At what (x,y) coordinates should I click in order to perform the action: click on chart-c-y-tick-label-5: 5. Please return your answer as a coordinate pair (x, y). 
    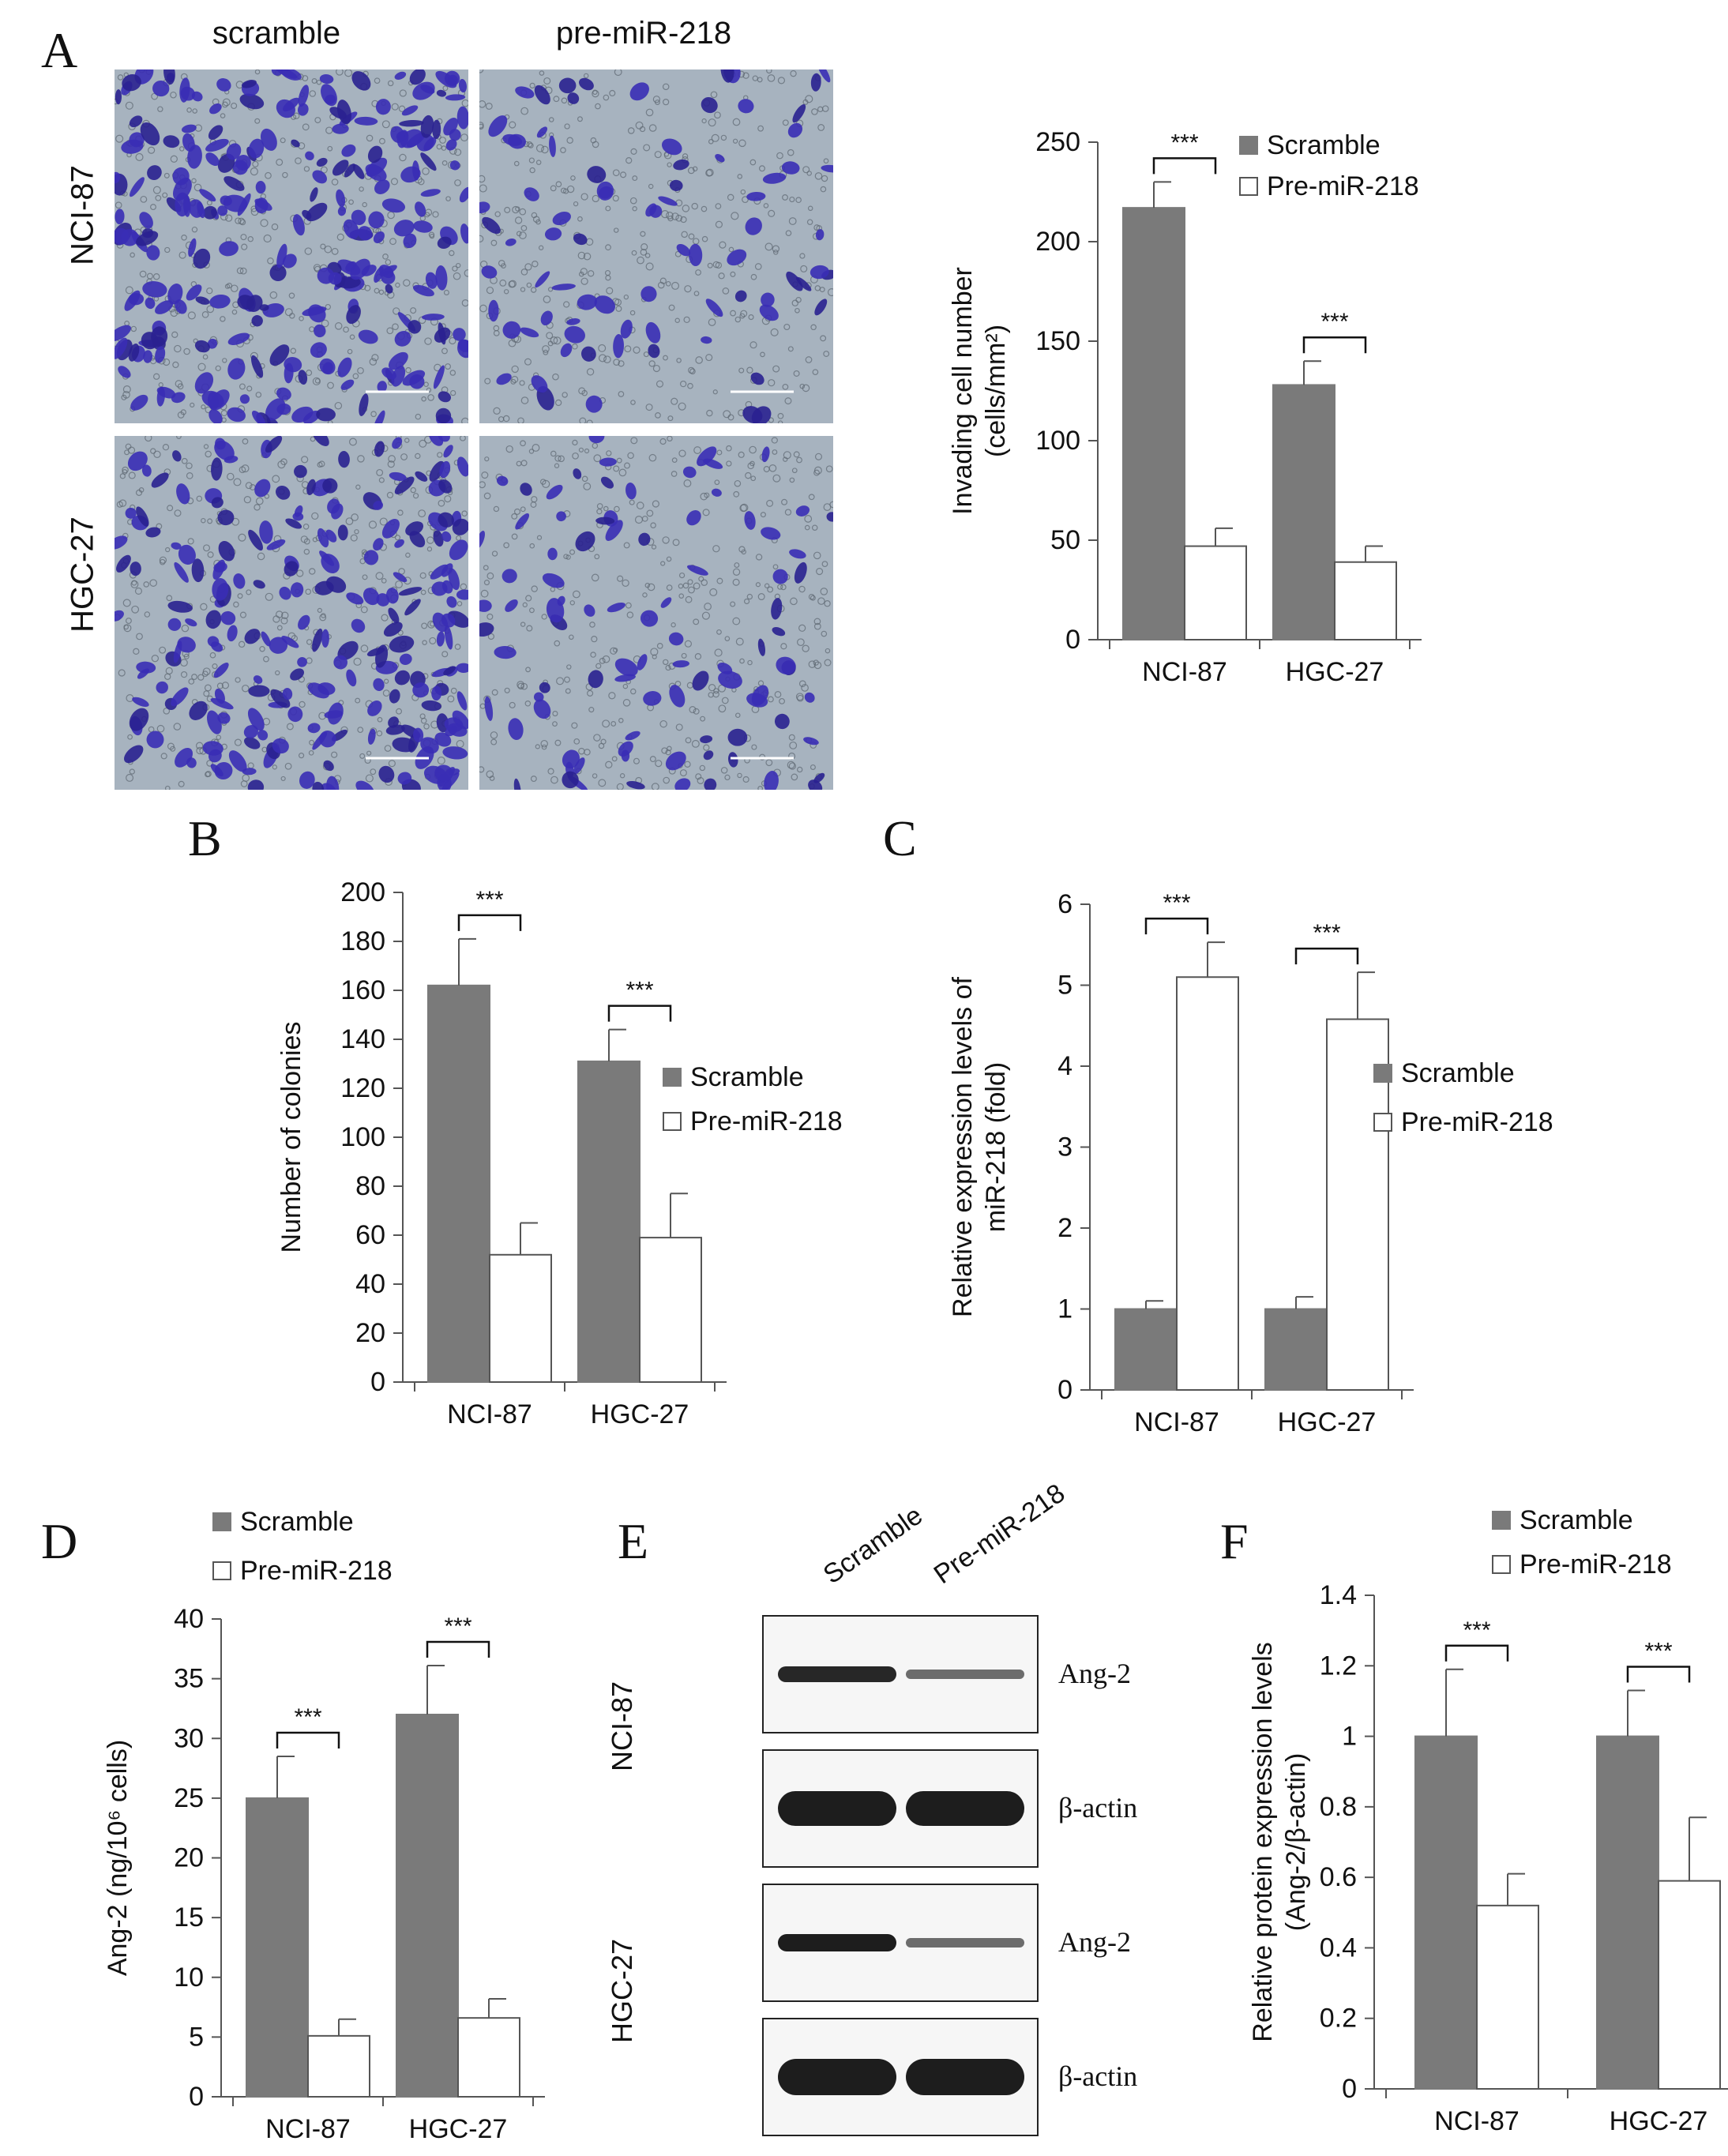
    Looking at the image, I should click on (1064, 986).